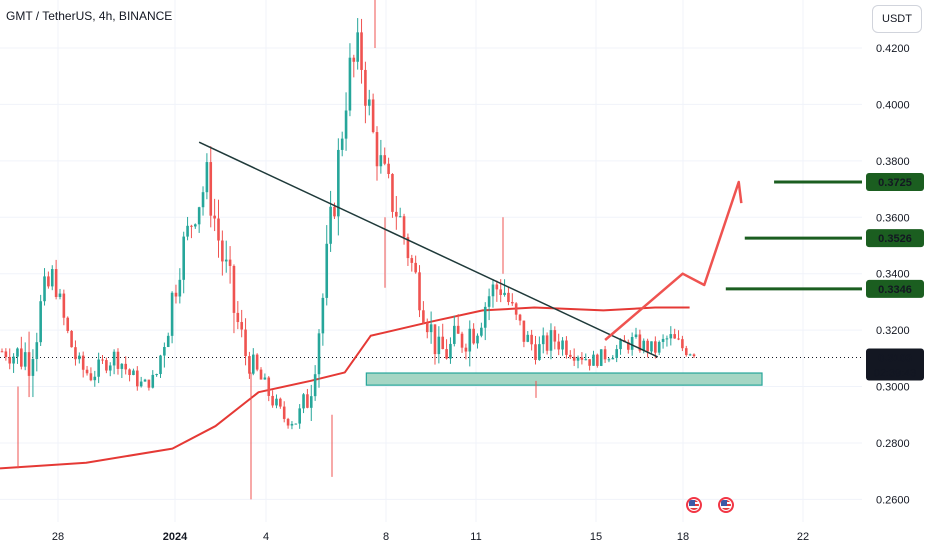 The image size is (932, 550). I want to click on time-tick-label: 28, so click(58, 537).